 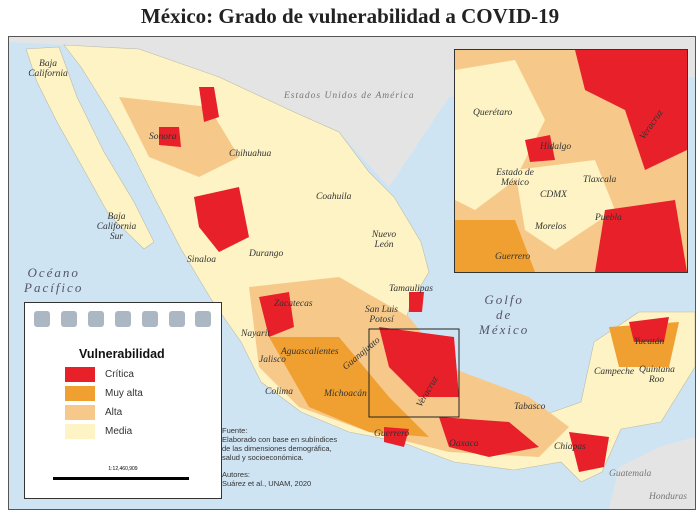 I want to click on label-state: Oaxaca, so click(x=464, y=444).